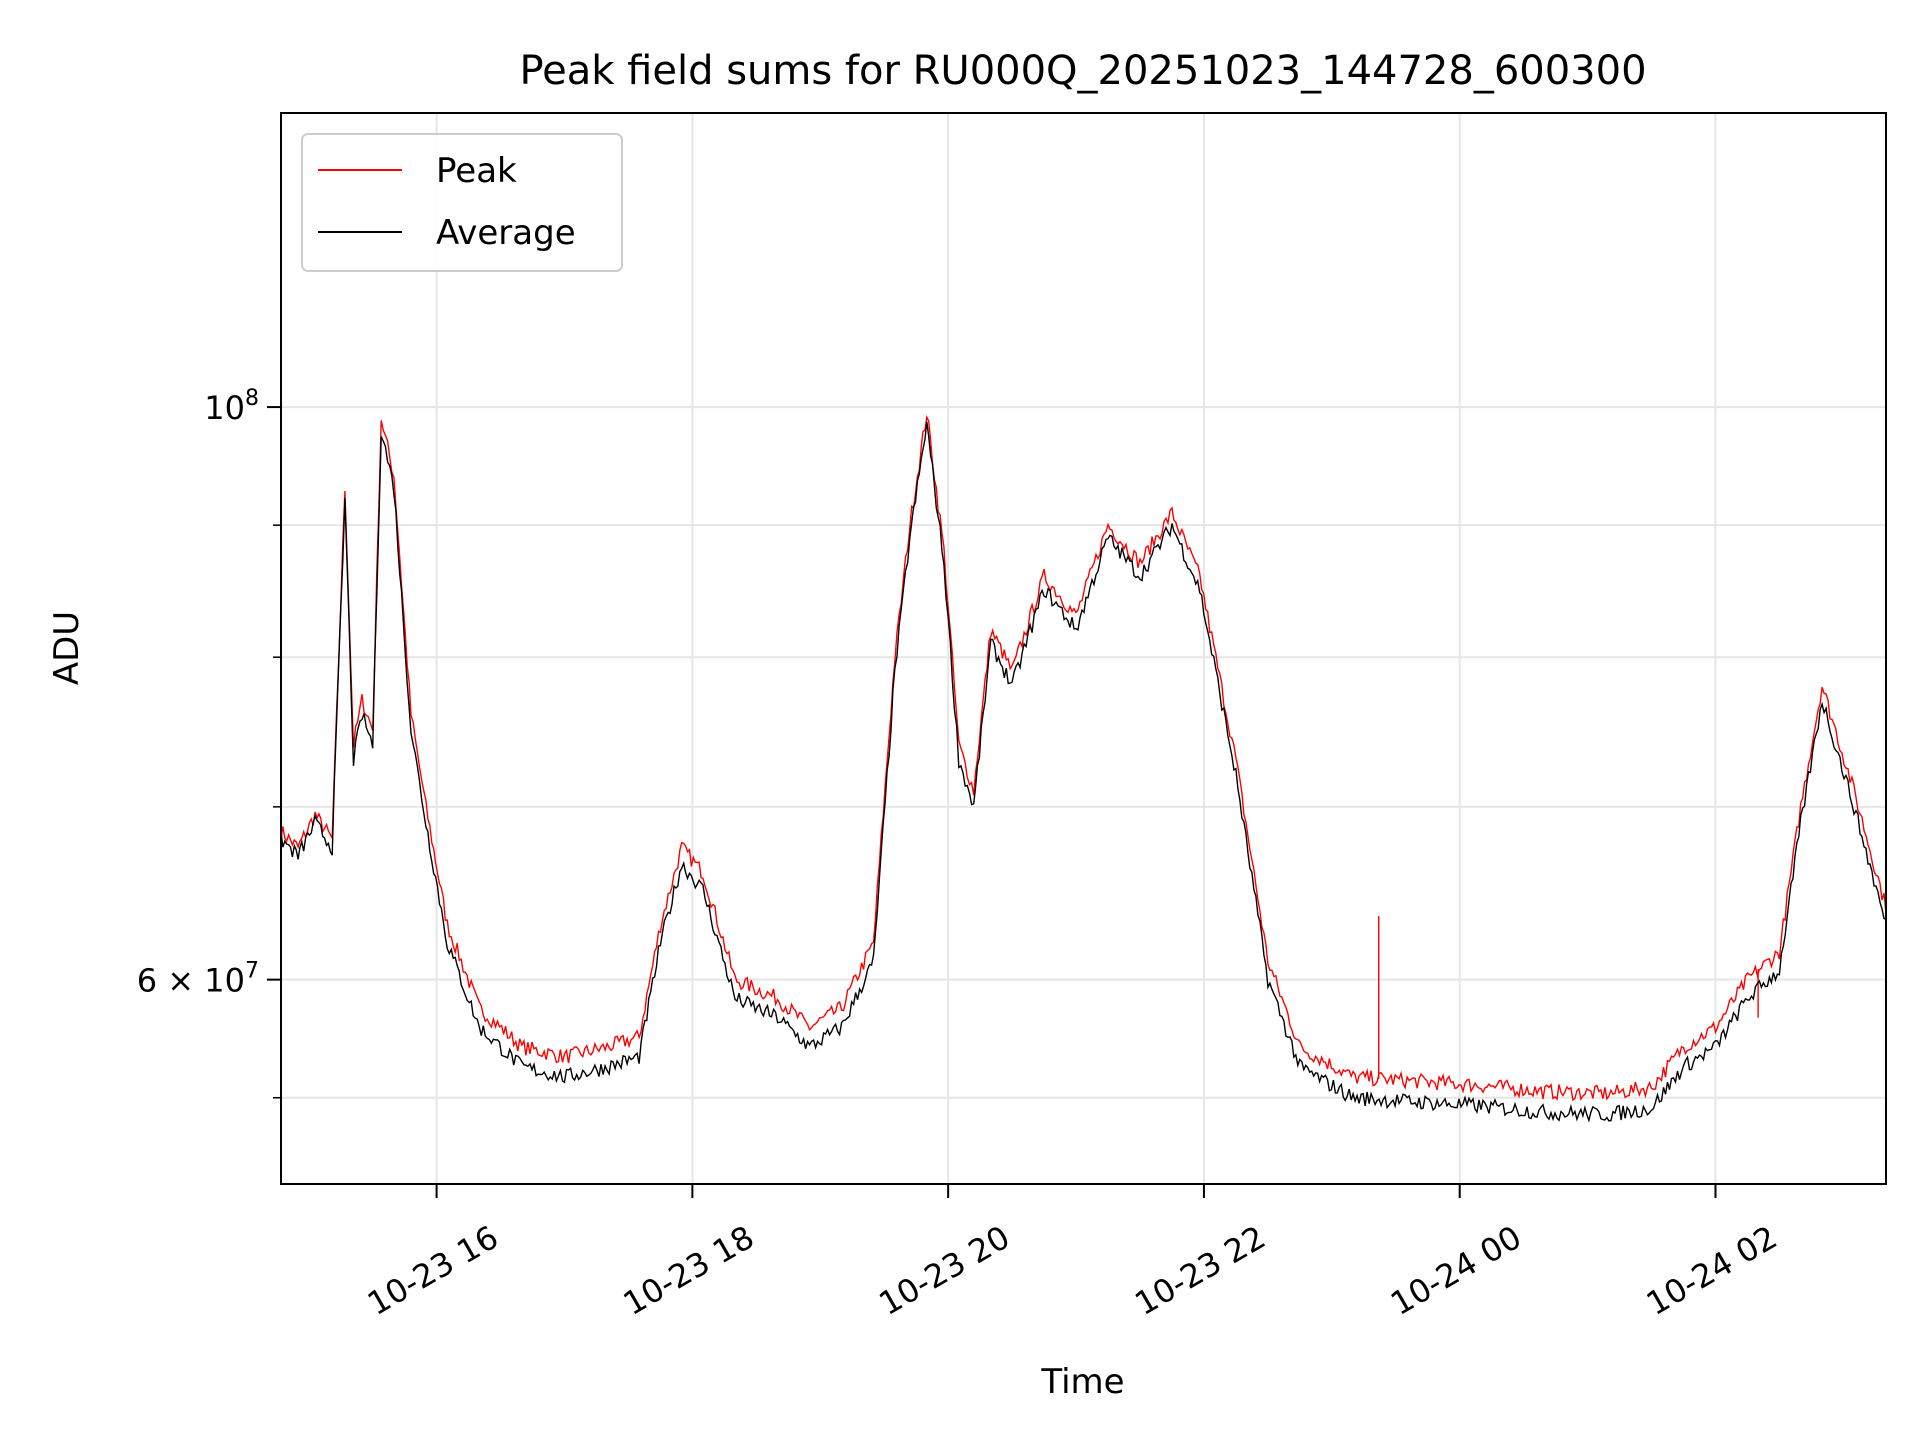  Describe the element at coordinates (506, 233) in the screenshot. I see `legend-label-average: Average` at that location.